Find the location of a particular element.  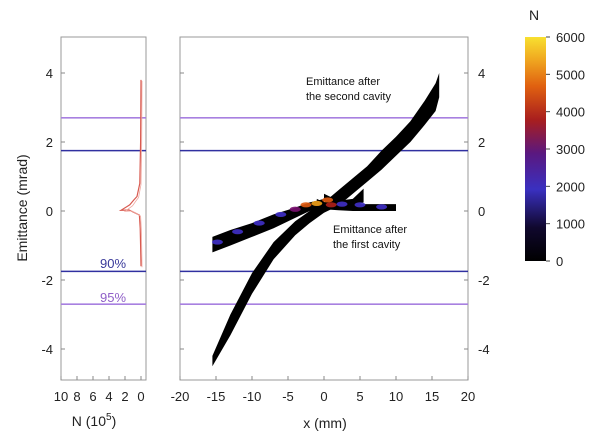

right-x-ticks: -20 -15 -10 -5 0 5 10 15 20 is located at coordinates (323, 390).